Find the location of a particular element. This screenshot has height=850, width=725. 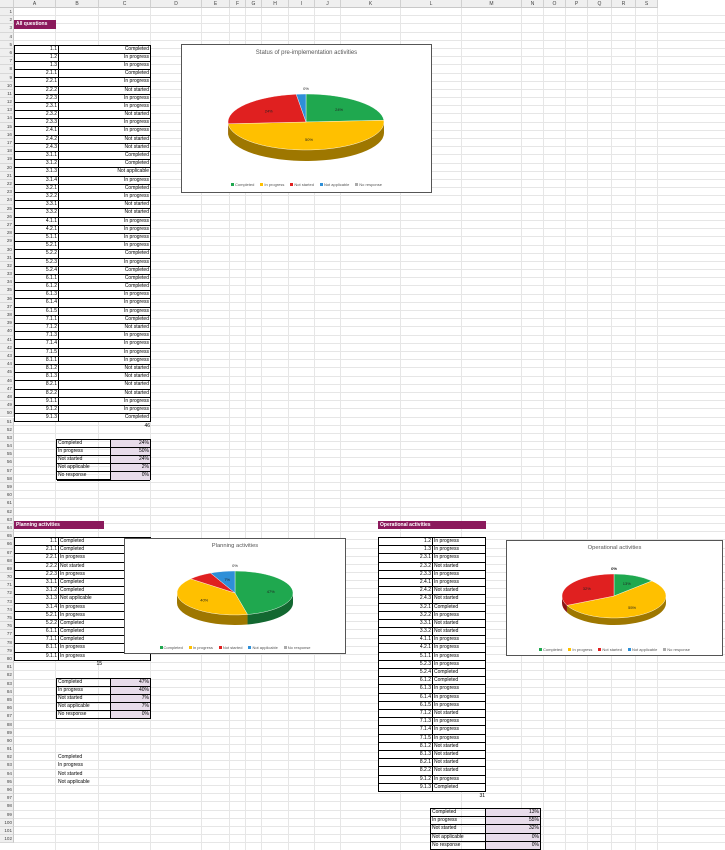

column-header: R is located at coordinates (624, 4).